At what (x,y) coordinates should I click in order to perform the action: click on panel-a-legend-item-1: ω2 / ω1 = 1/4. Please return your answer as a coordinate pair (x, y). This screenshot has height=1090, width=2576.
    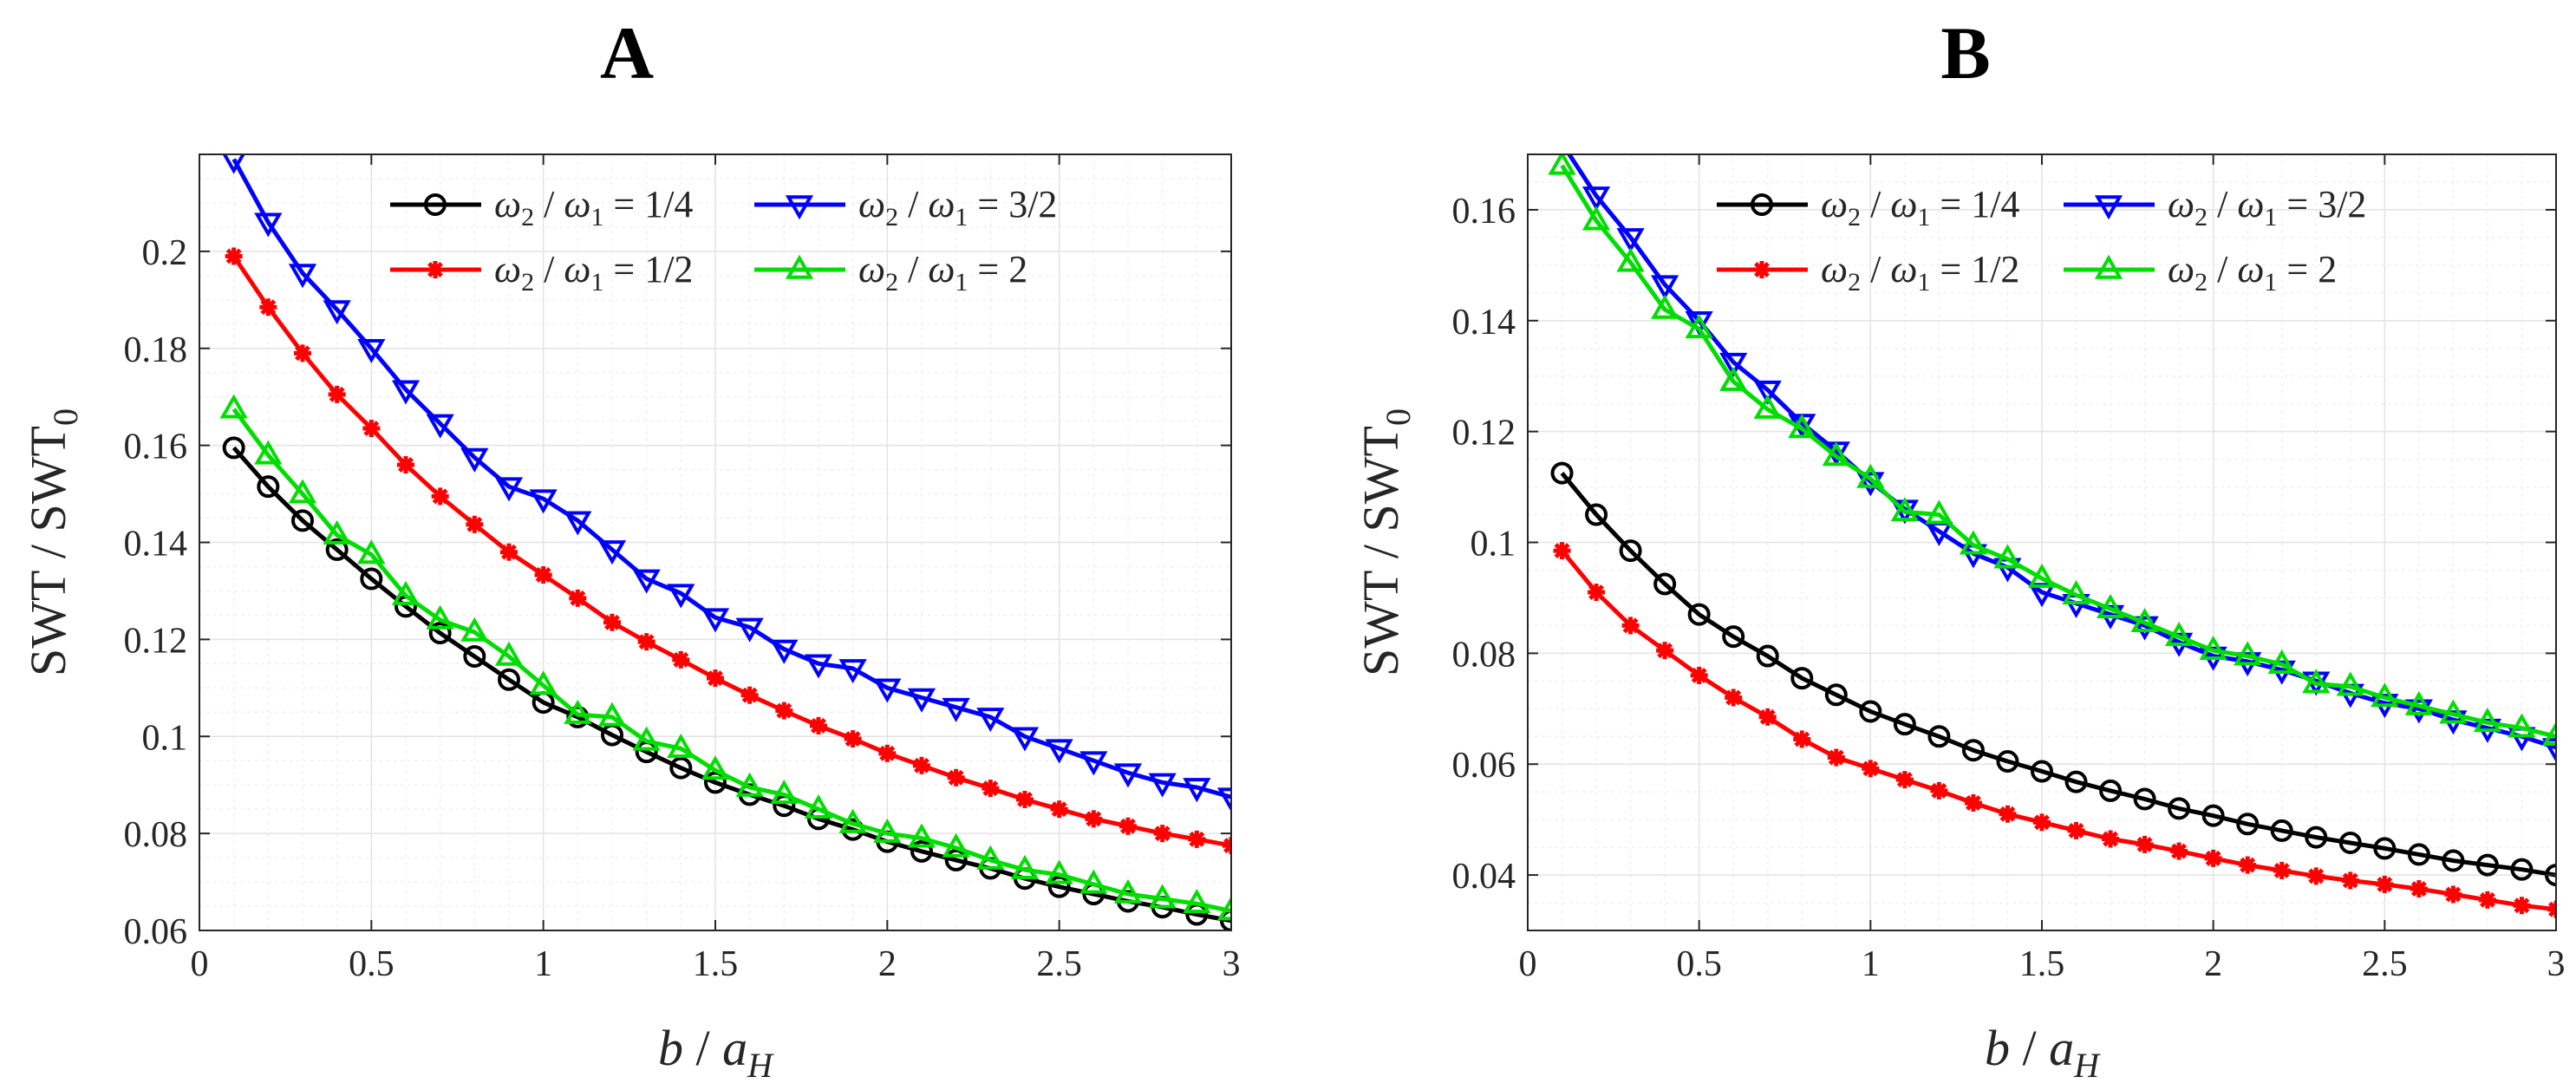
    Looking at the image, I should click on (541, 207).